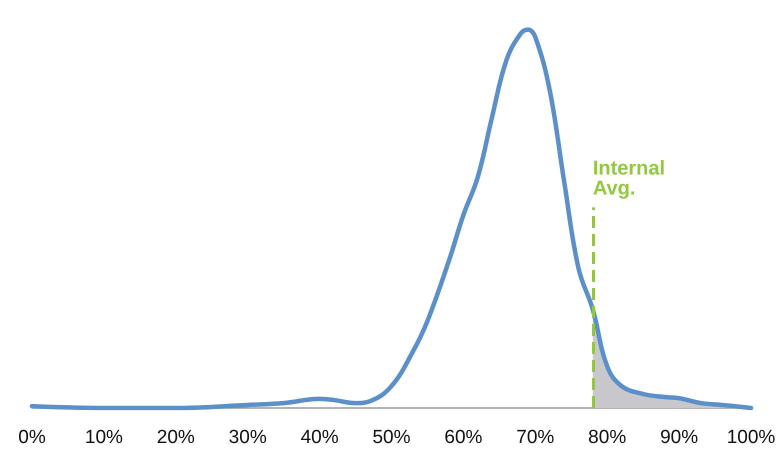 Image resolution: width=781 pixels, height=456 pixels. I want to click on ref-line-label: Internal Avg., so click(631, 178).